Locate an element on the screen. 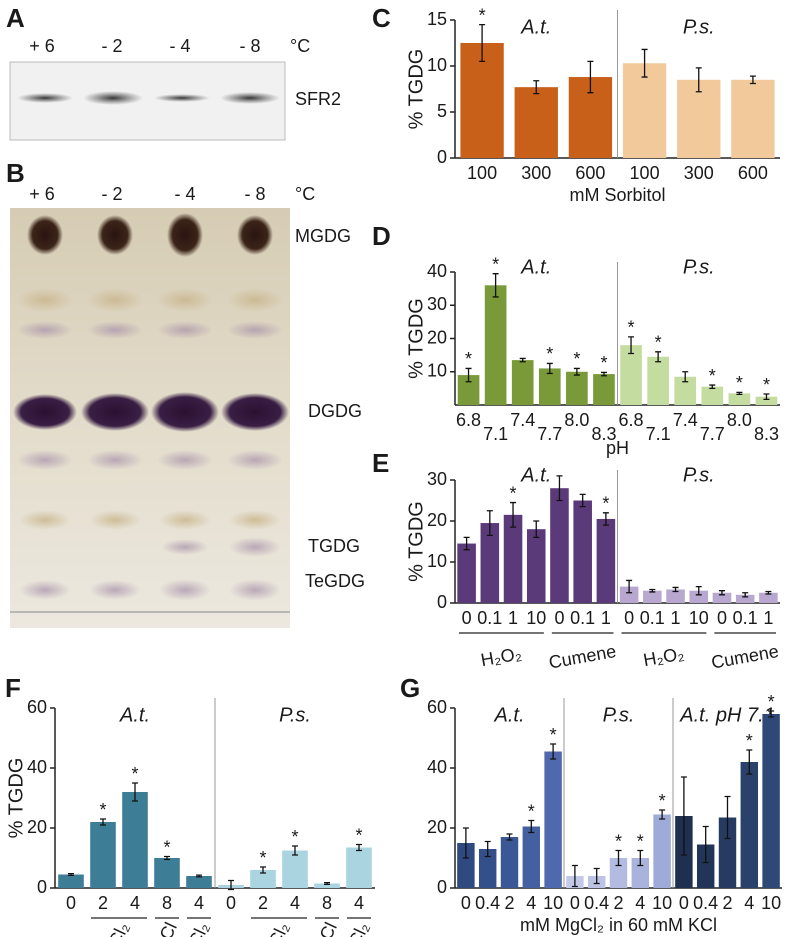  band-label: DGDG is located at coordinates (335, 411).